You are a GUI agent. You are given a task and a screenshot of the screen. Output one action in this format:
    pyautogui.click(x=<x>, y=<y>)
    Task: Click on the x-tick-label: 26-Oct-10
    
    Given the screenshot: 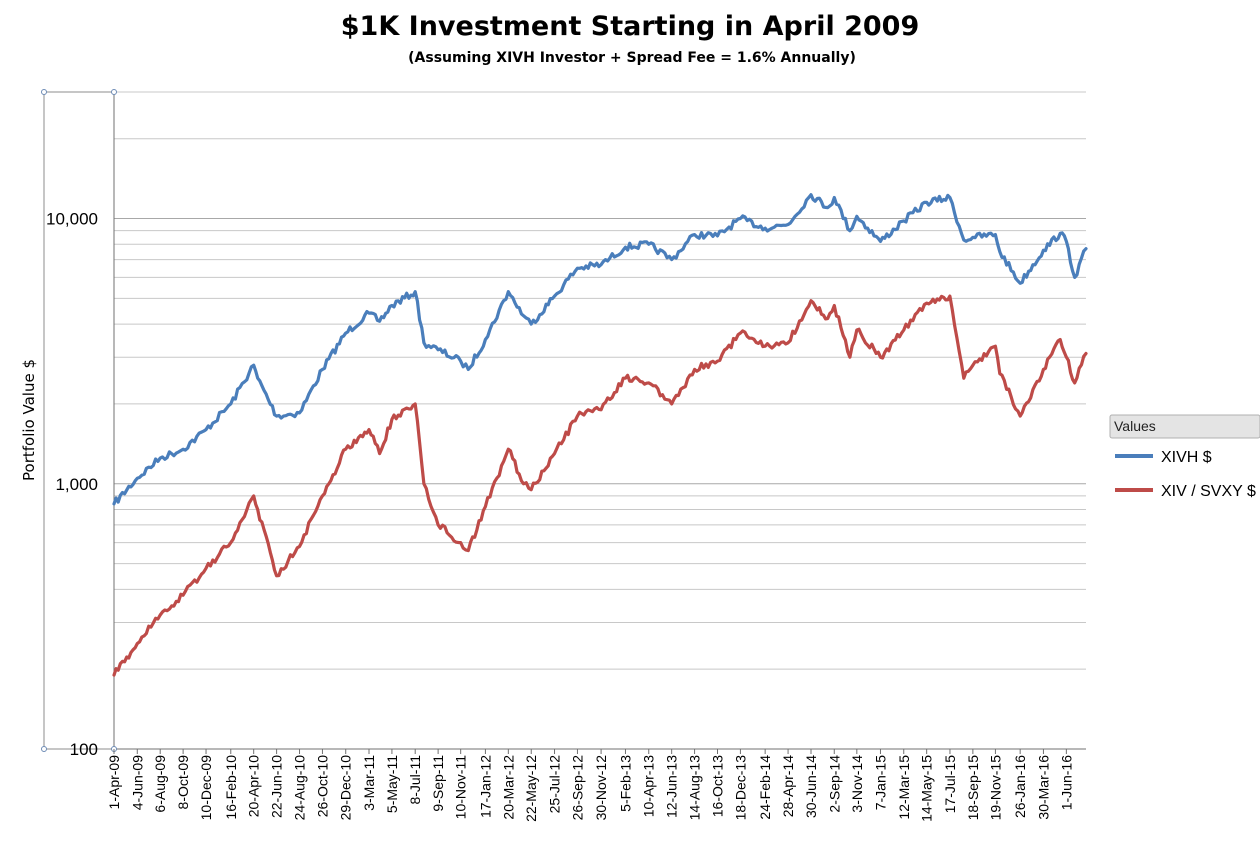 What is the action you would take?
    pyautogui.click(x=322, y=786)
    